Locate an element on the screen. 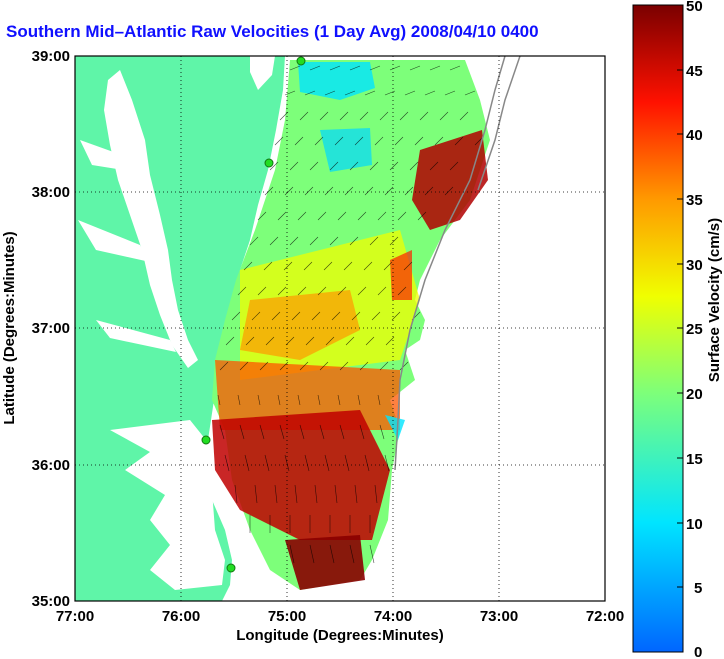 This screenshot has height=659, width=724. colorbar-tick: 10 is located at coordinates (694, 524).